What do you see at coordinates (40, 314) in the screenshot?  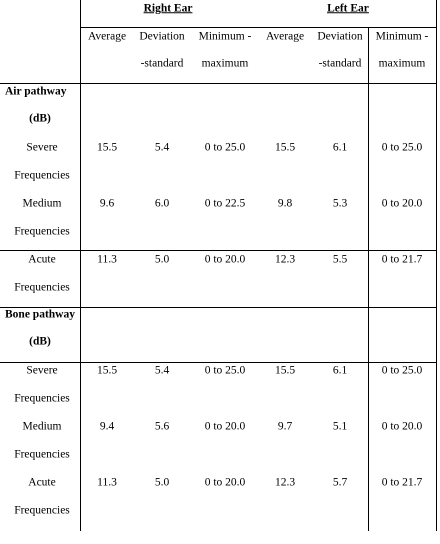 I see `section-title: Bone pathway` at bounding box center [40, 314].